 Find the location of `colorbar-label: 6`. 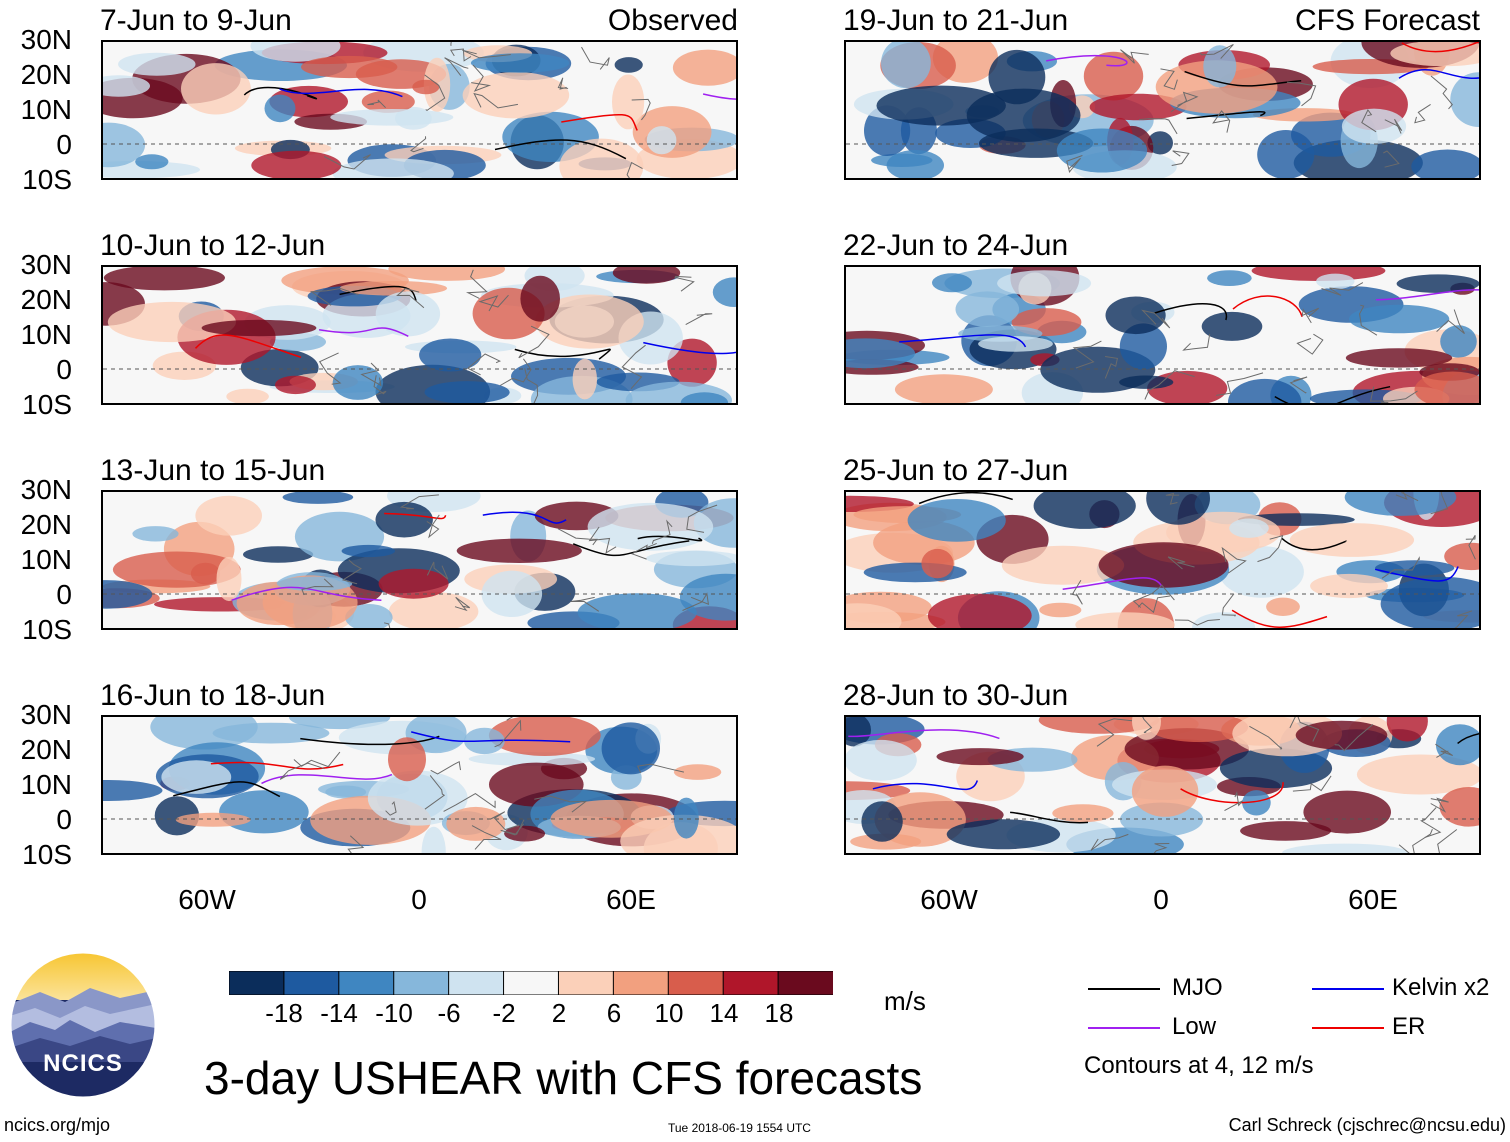

colorbar-label: 6 is located at coordinates (614, 1013).